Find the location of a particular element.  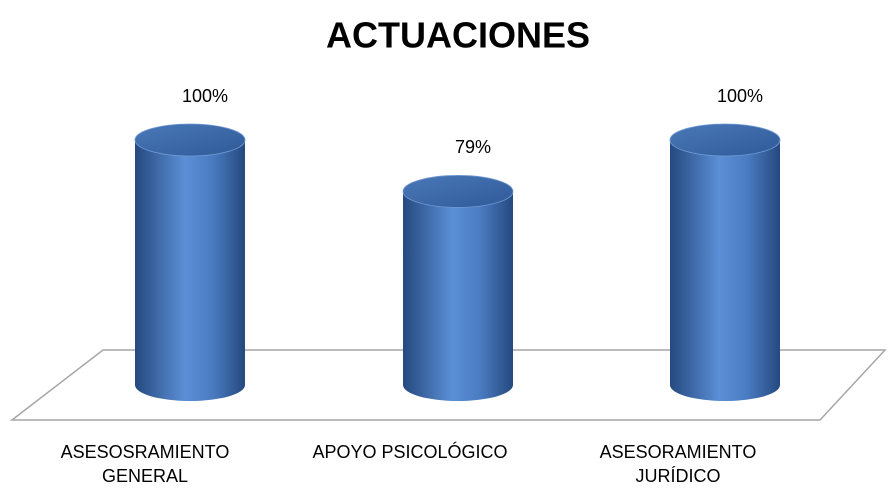

floor is located at coordinates (448, 385).